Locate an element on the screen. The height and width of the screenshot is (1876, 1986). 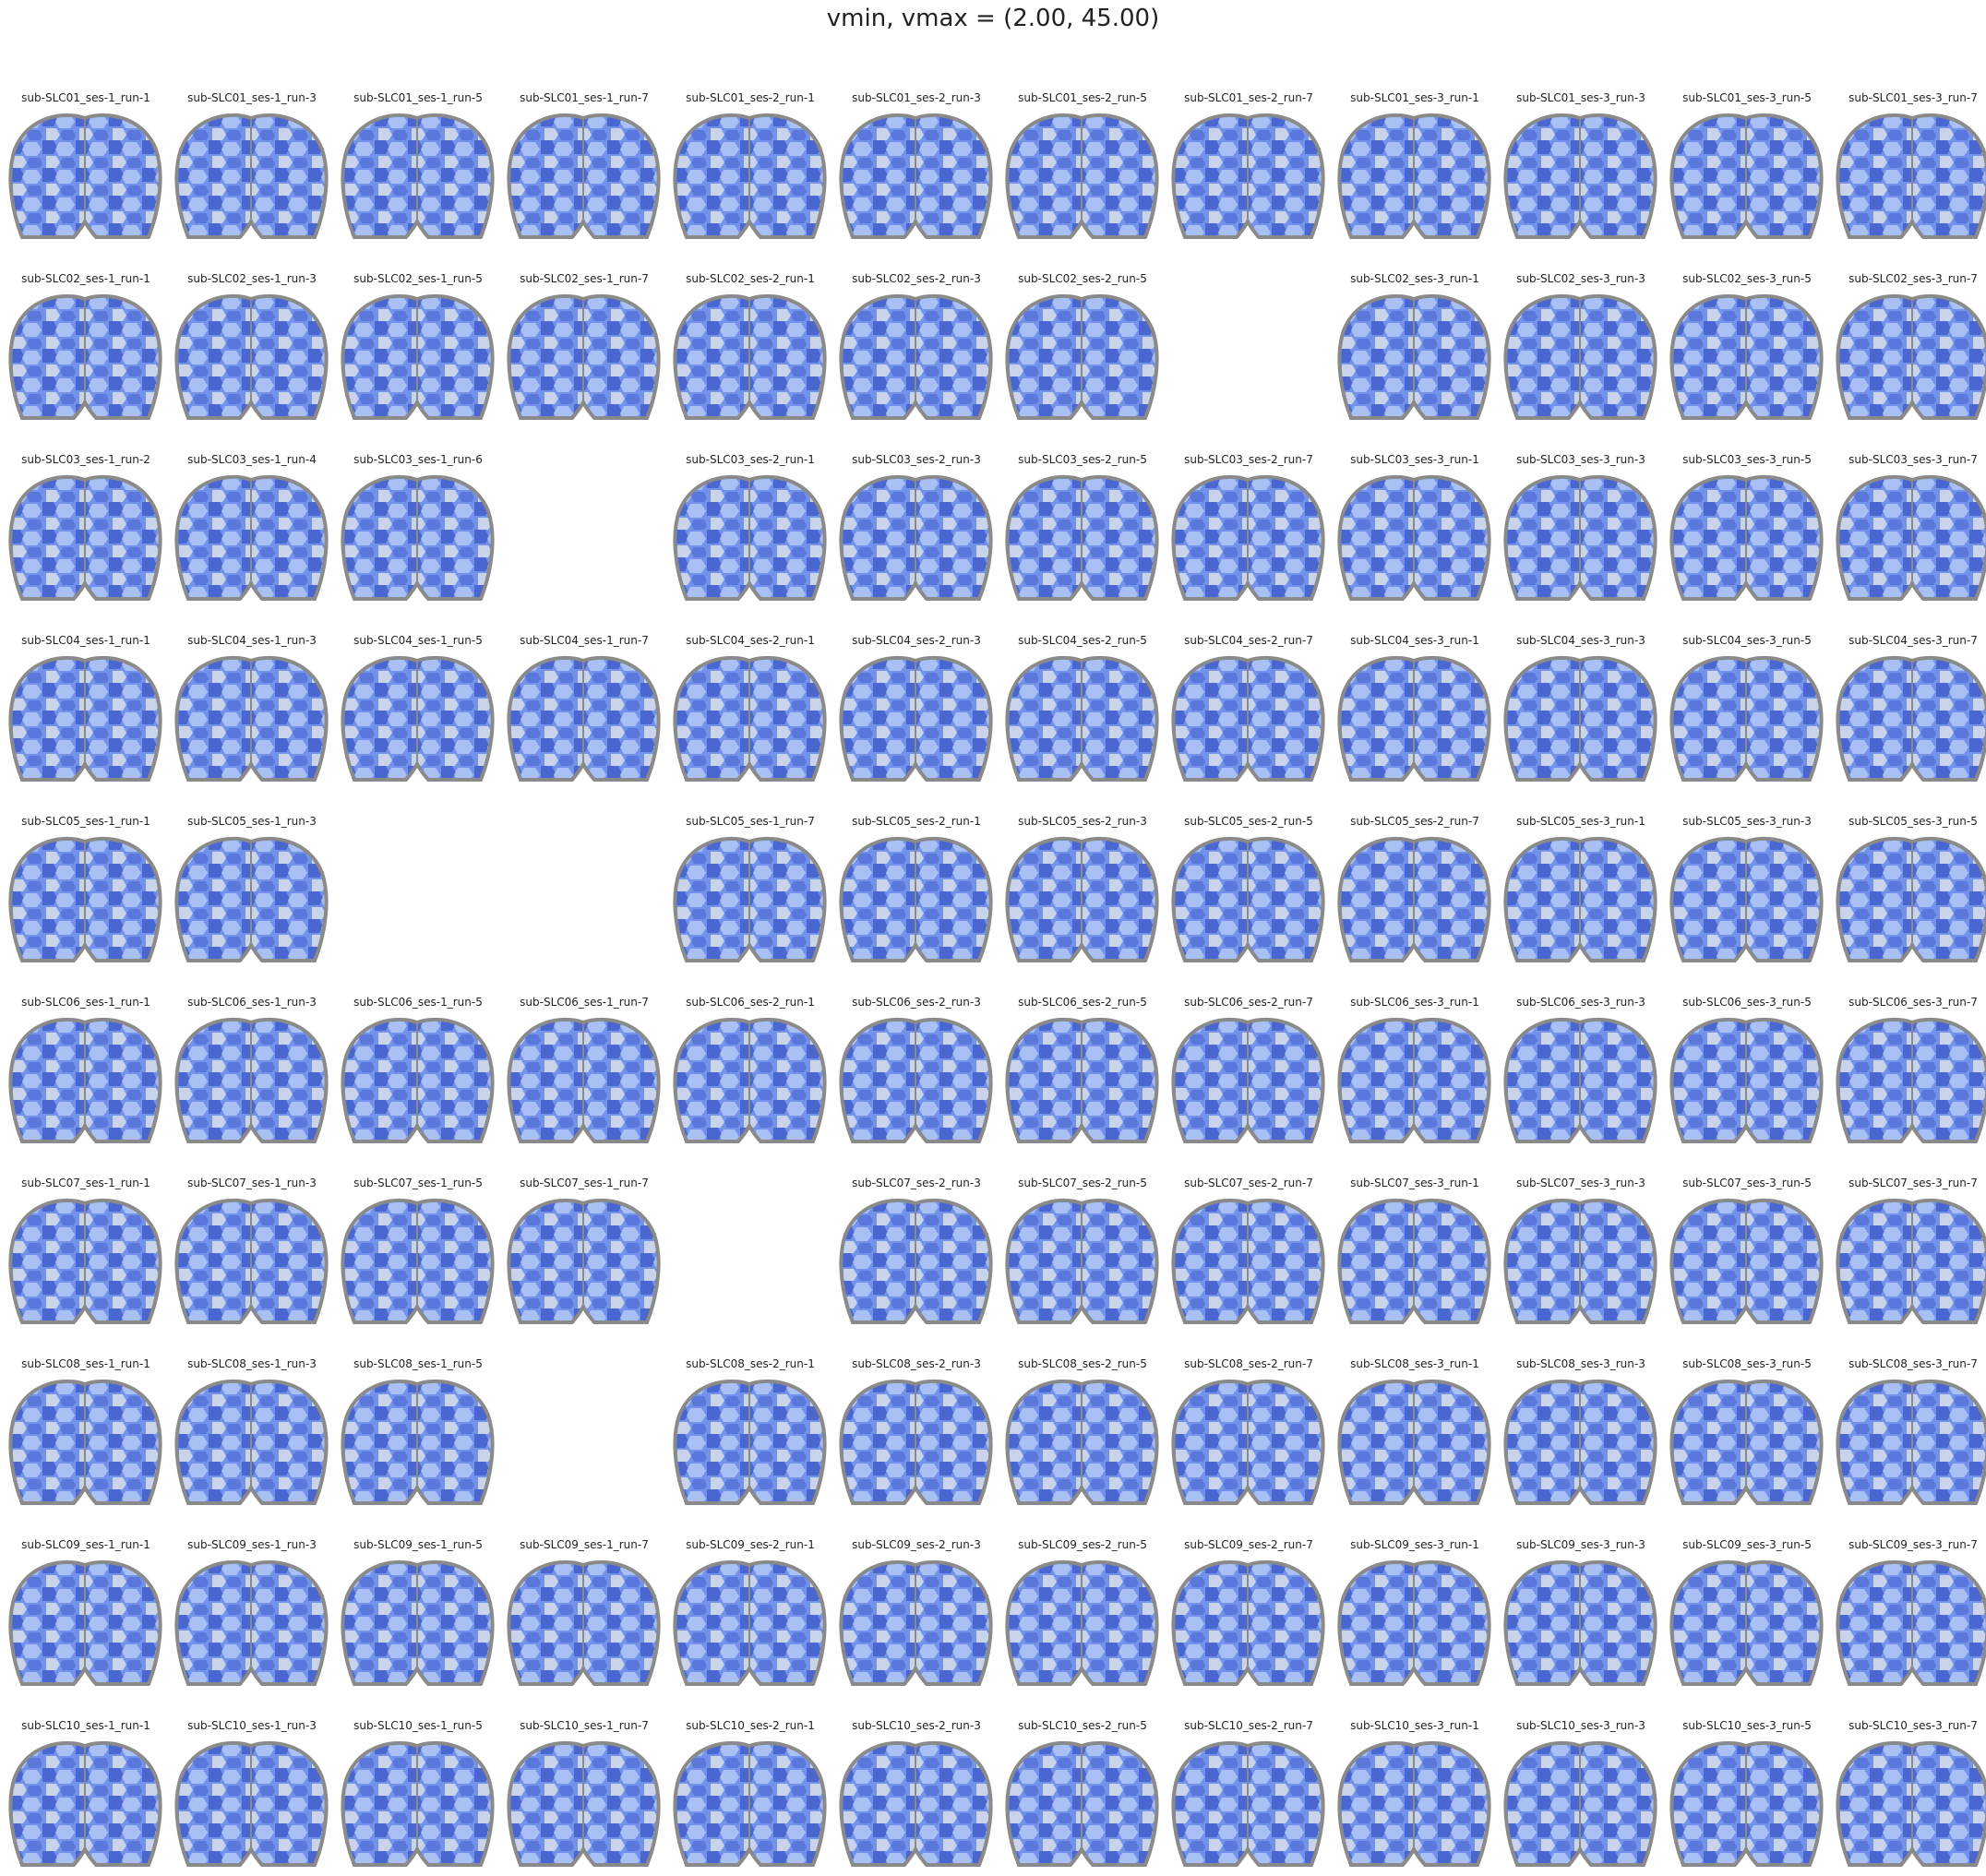
panel-label: sub-SLC02_ses-3_run-3 is located at coordinates (1580, 278).